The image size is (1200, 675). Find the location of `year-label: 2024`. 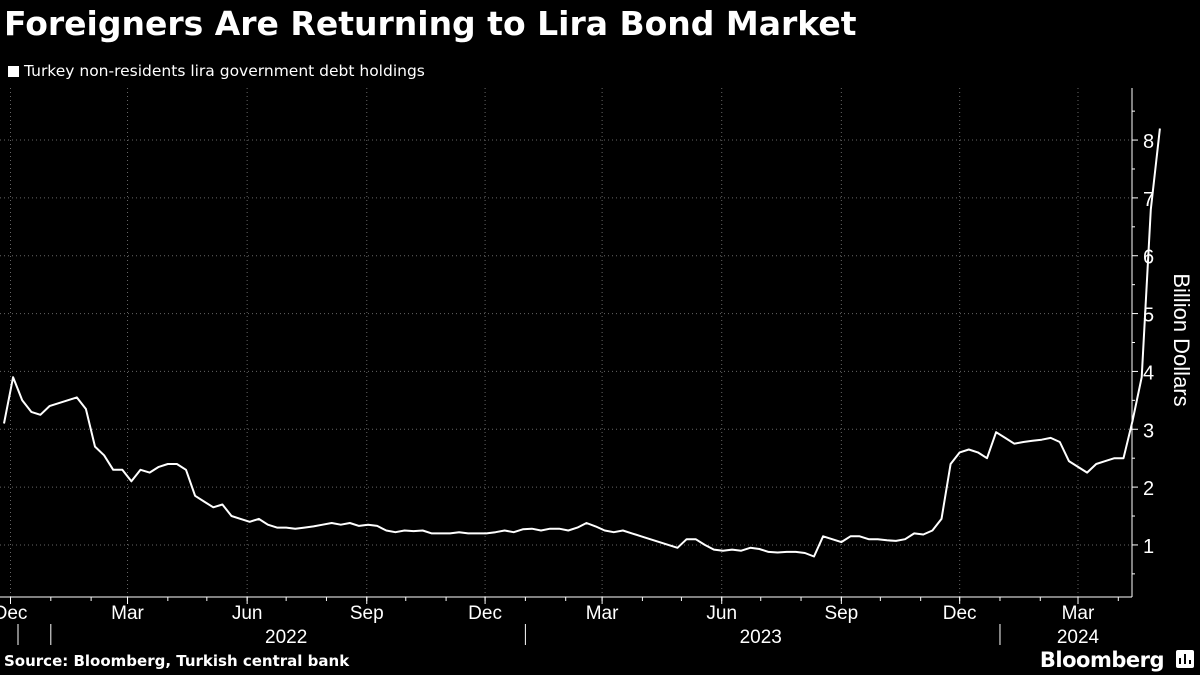

year-label: 2024 is located at coordinates (1078, 637).